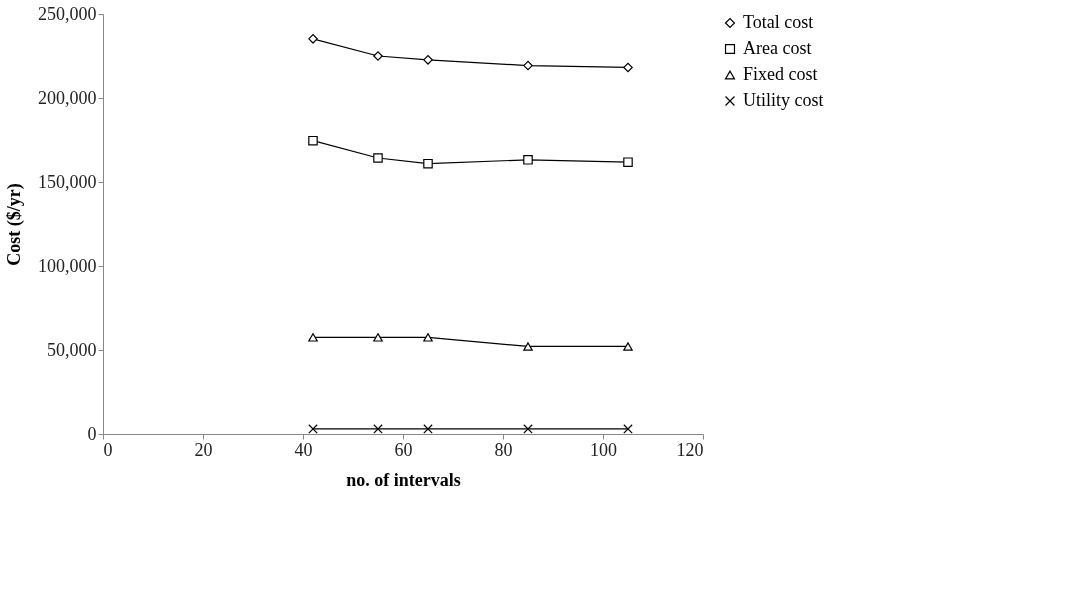 The width and height of the screenshot is (1083, 594). Describe the element at coordinates (108, 449) in the screenshot. I see `x-tick-label: 0` at that location.